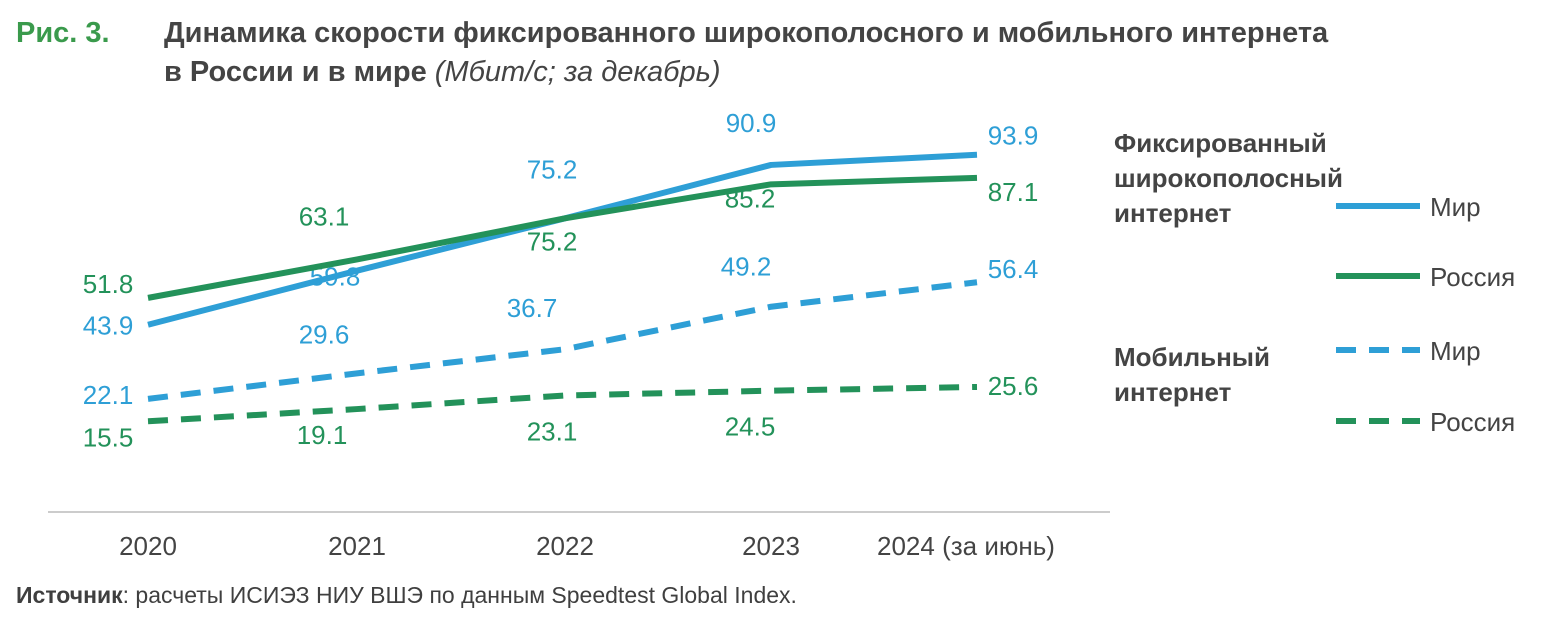  Describe the element at coordinates (771, 546) in the screenshot. I see `x-tick-label: 2023` at that location.